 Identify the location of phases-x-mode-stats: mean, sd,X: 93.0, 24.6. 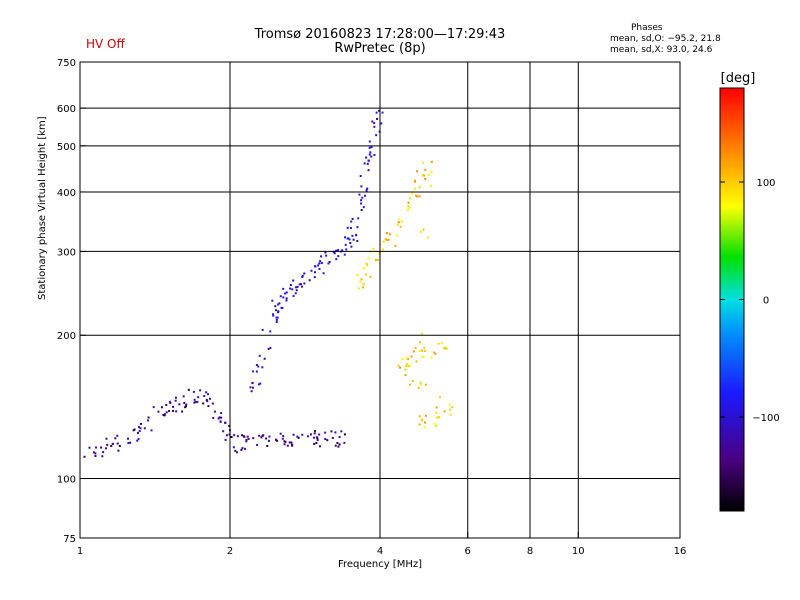
(661, 50).